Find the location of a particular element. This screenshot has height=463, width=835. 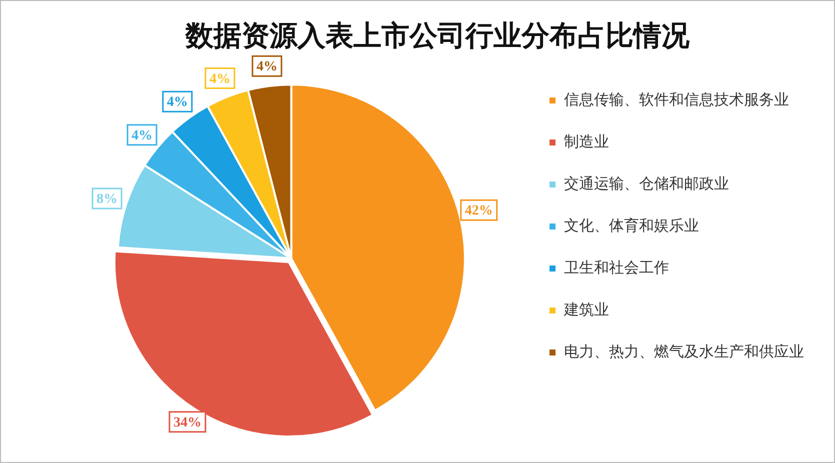

legend-label: 文化、体育和娱乐业 is located at coordinates (631, 225).